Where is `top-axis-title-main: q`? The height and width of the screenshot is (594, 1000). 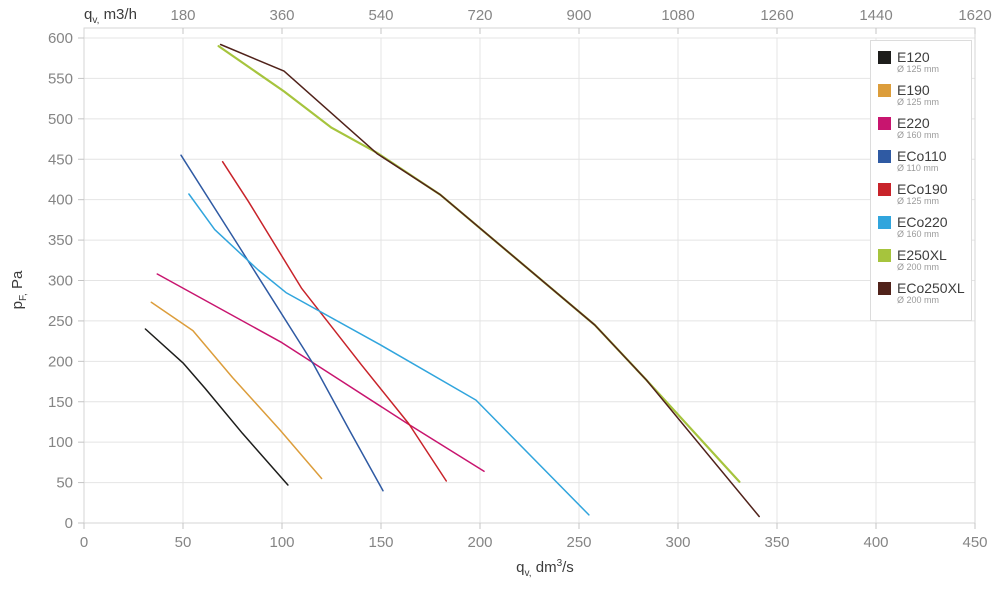 top-axis-title-main: q is located at coordinates (88, 14).